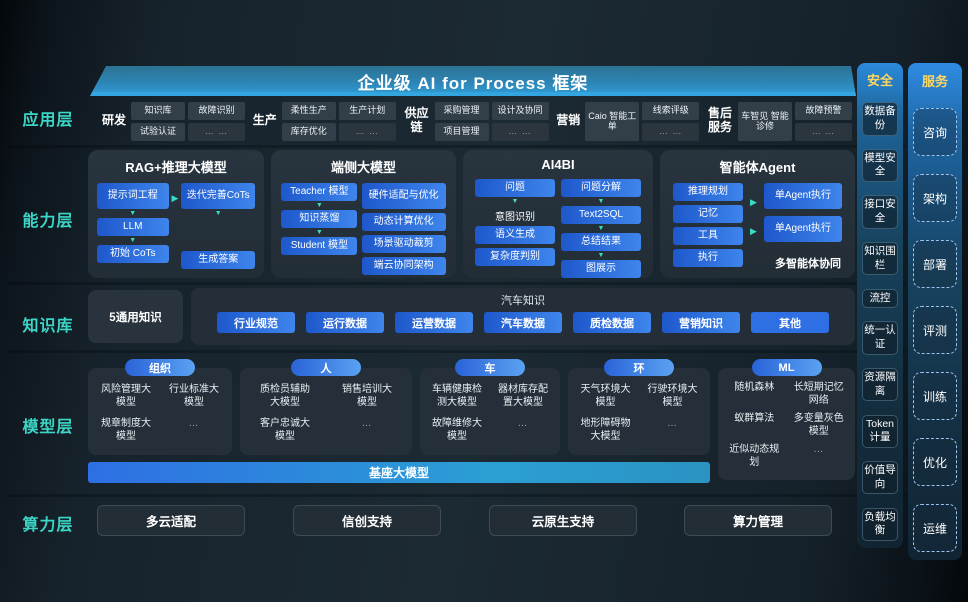 Image resolution: width=968 pixels, height=602 pixels. Describe the element at coordinates (802, 229) in the screenshot. I see `agent-single-exec-2: 单Agent执行` at that location.